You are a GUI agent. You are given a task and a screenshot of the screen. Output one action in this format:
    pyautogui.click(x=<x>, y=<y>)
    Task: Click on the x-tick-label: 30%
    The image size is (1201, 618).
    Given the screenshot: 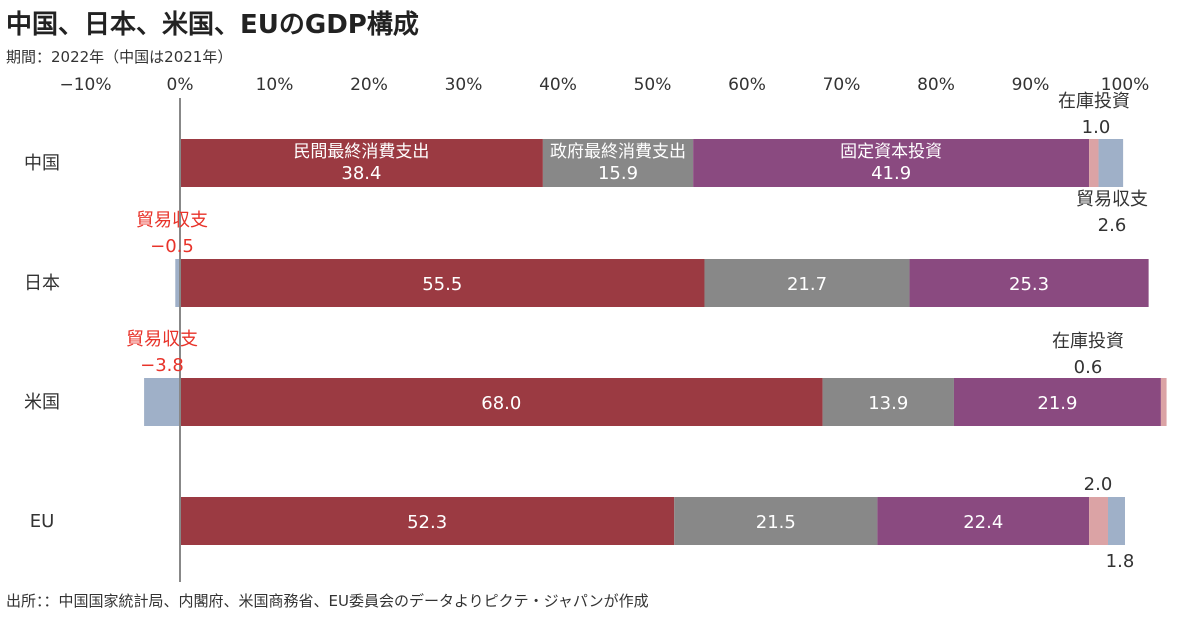 What is the action you would take?
    pyautogui.click(x=464, y=85)
    